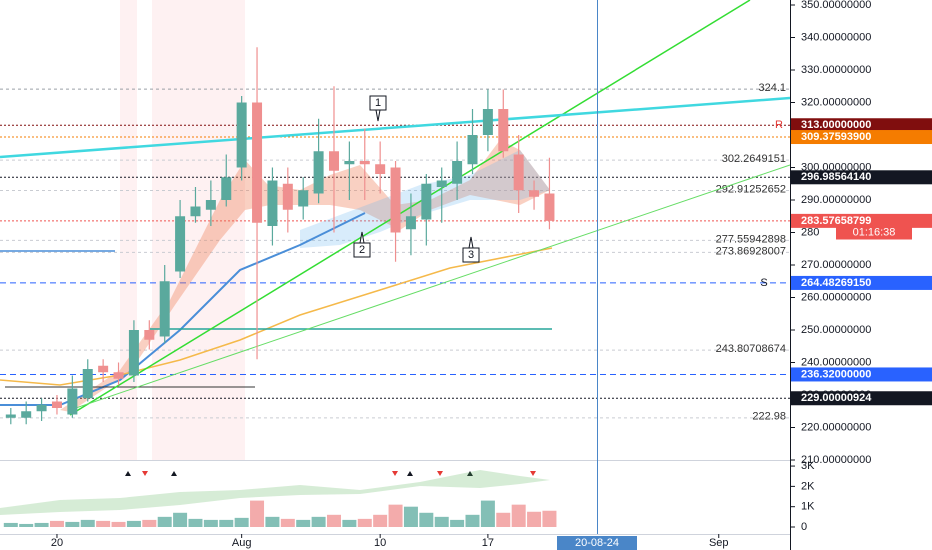  What do you see at coordinates (836, 221) in the screenshot?
I see `price-label: 283.57658799` at bounding box center [836, 221].